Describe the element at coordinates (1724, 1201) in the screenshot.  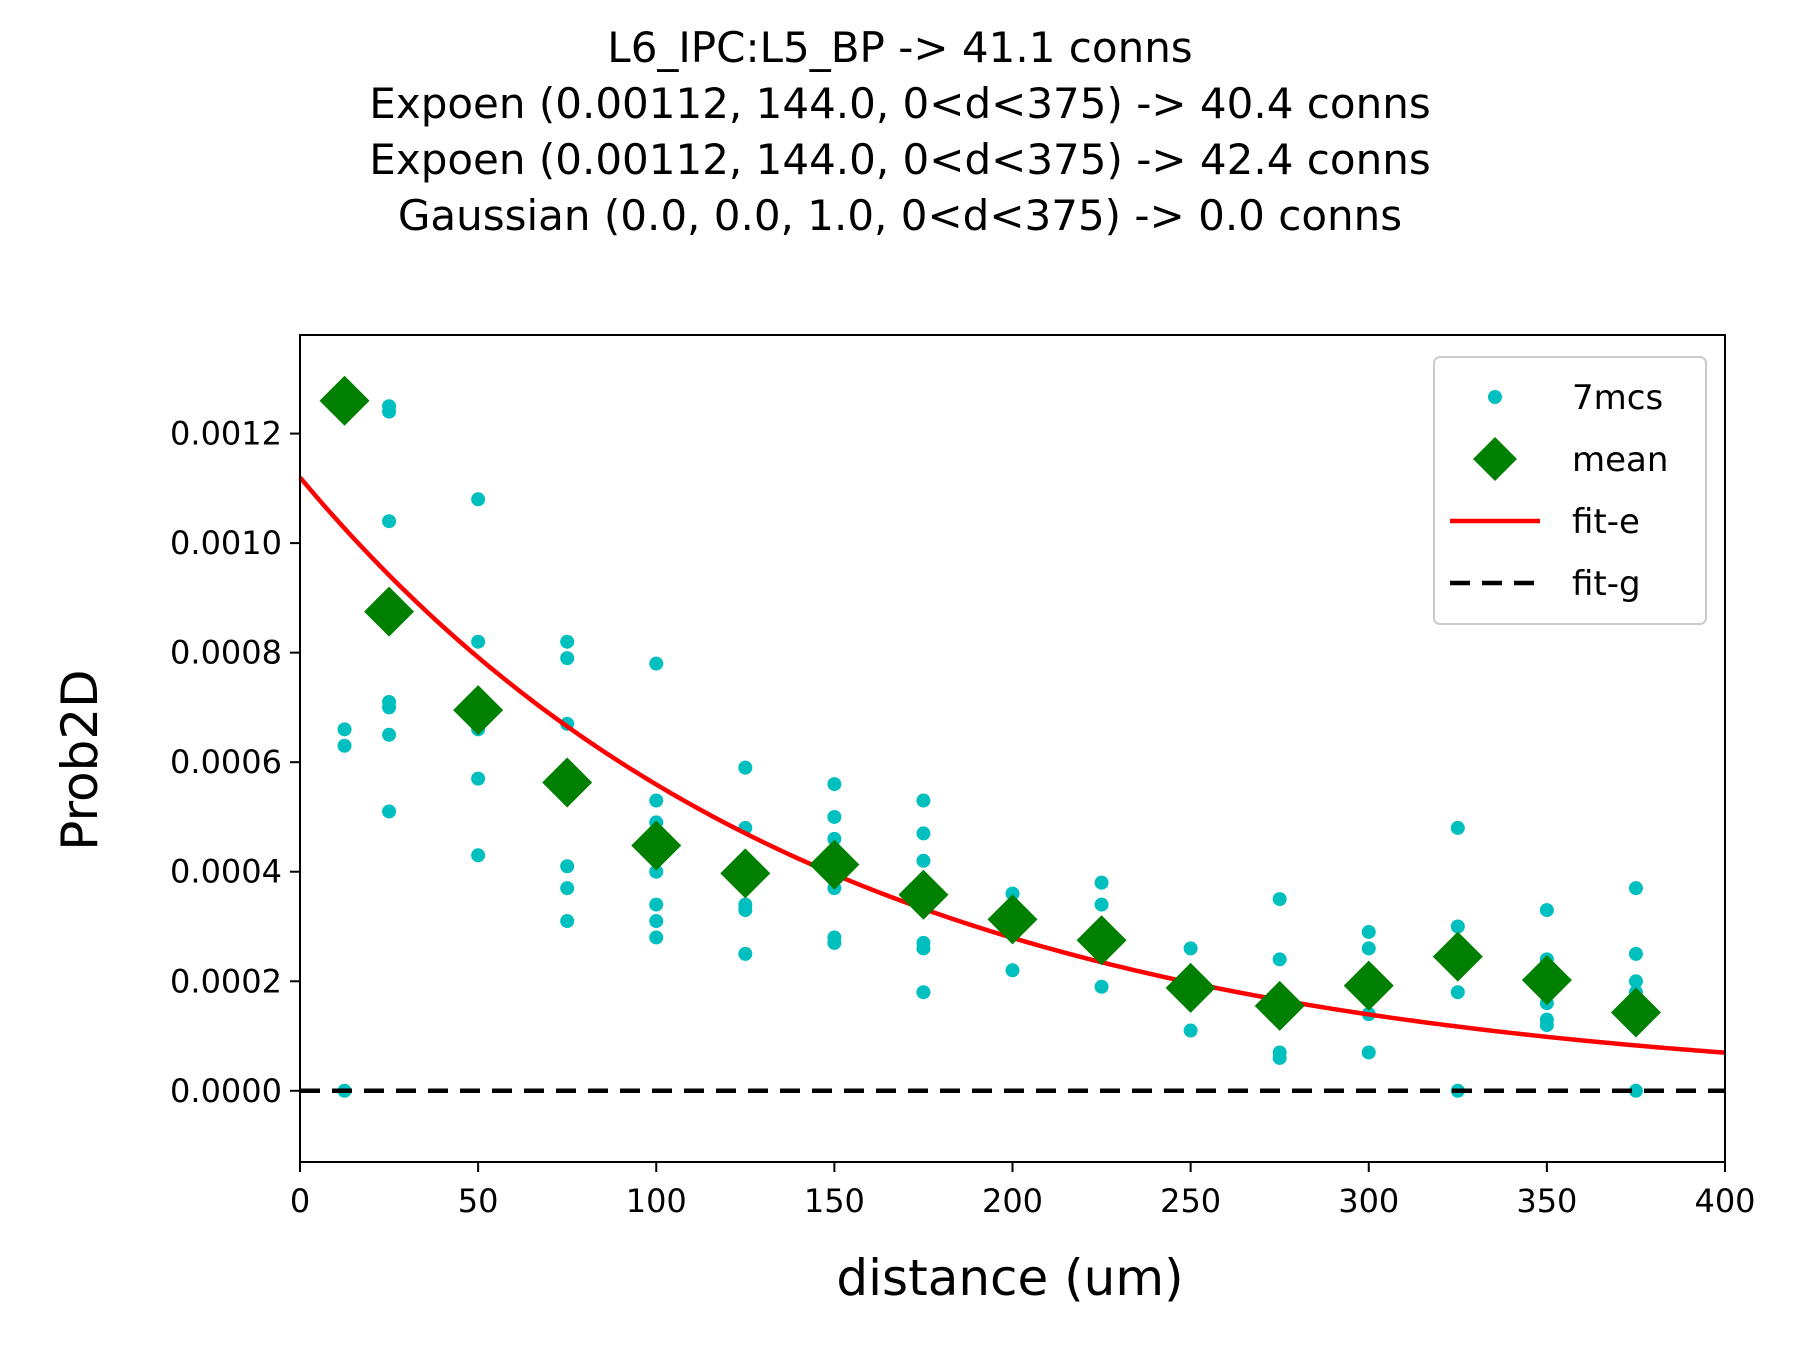
I see `x-tick-label: 400` at that location.